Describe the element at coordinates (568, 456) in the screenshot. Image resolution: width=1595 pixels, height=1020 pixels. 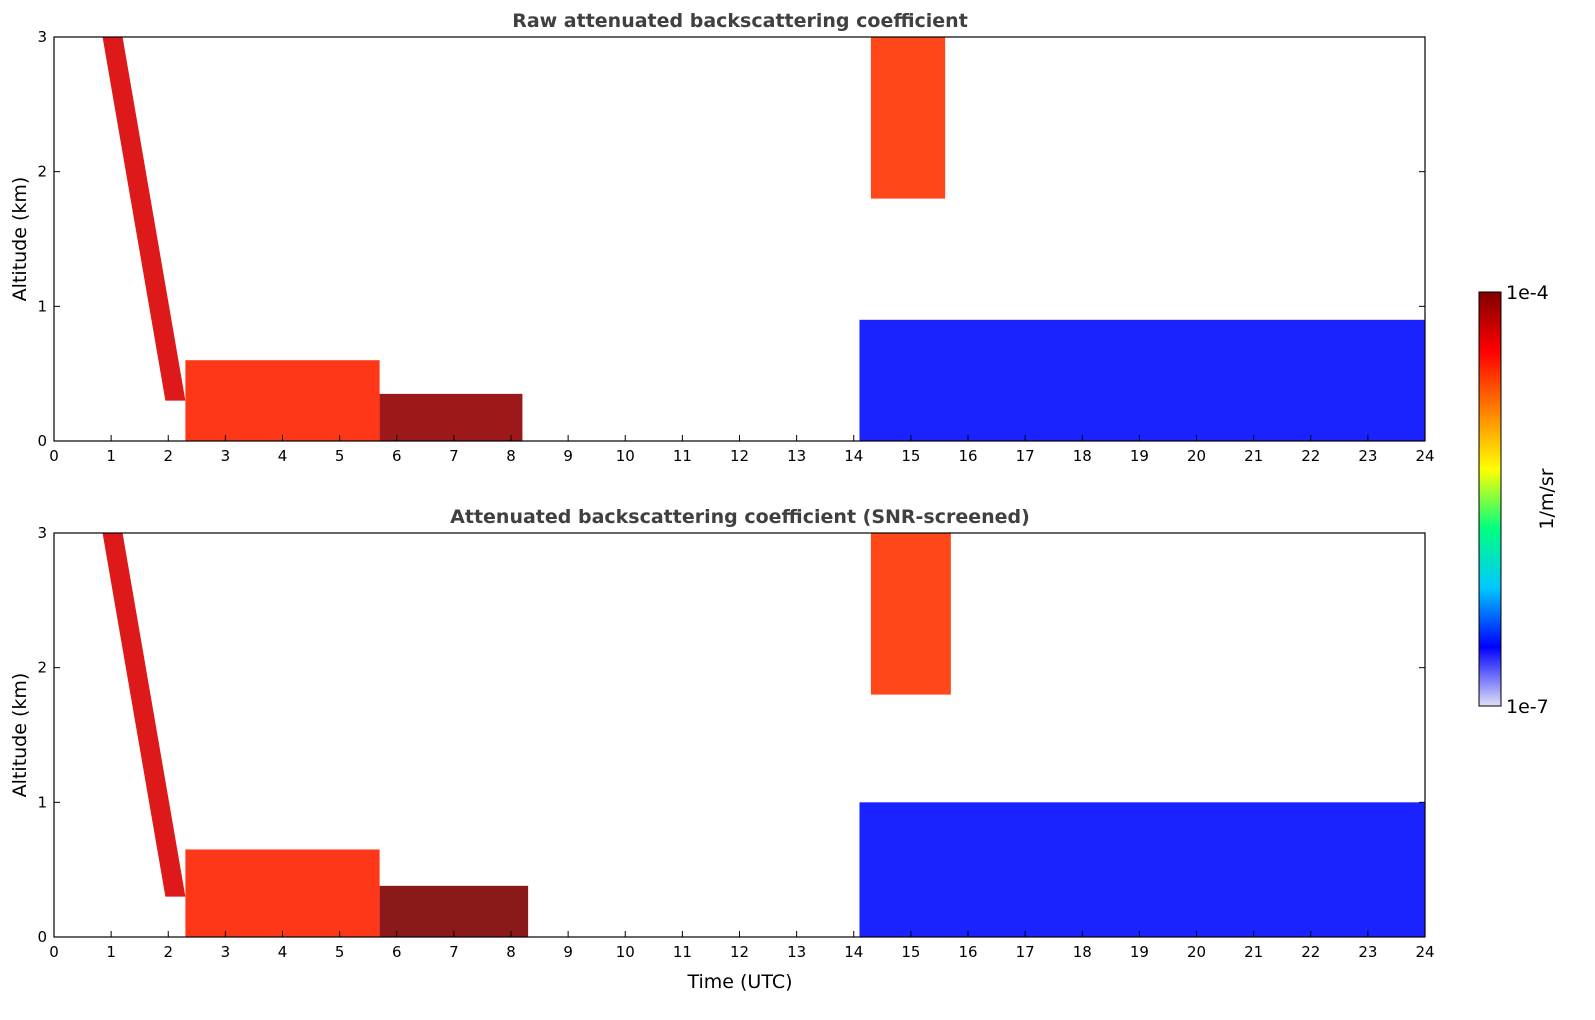
I see `p0-xtick-label: 9` at that location.